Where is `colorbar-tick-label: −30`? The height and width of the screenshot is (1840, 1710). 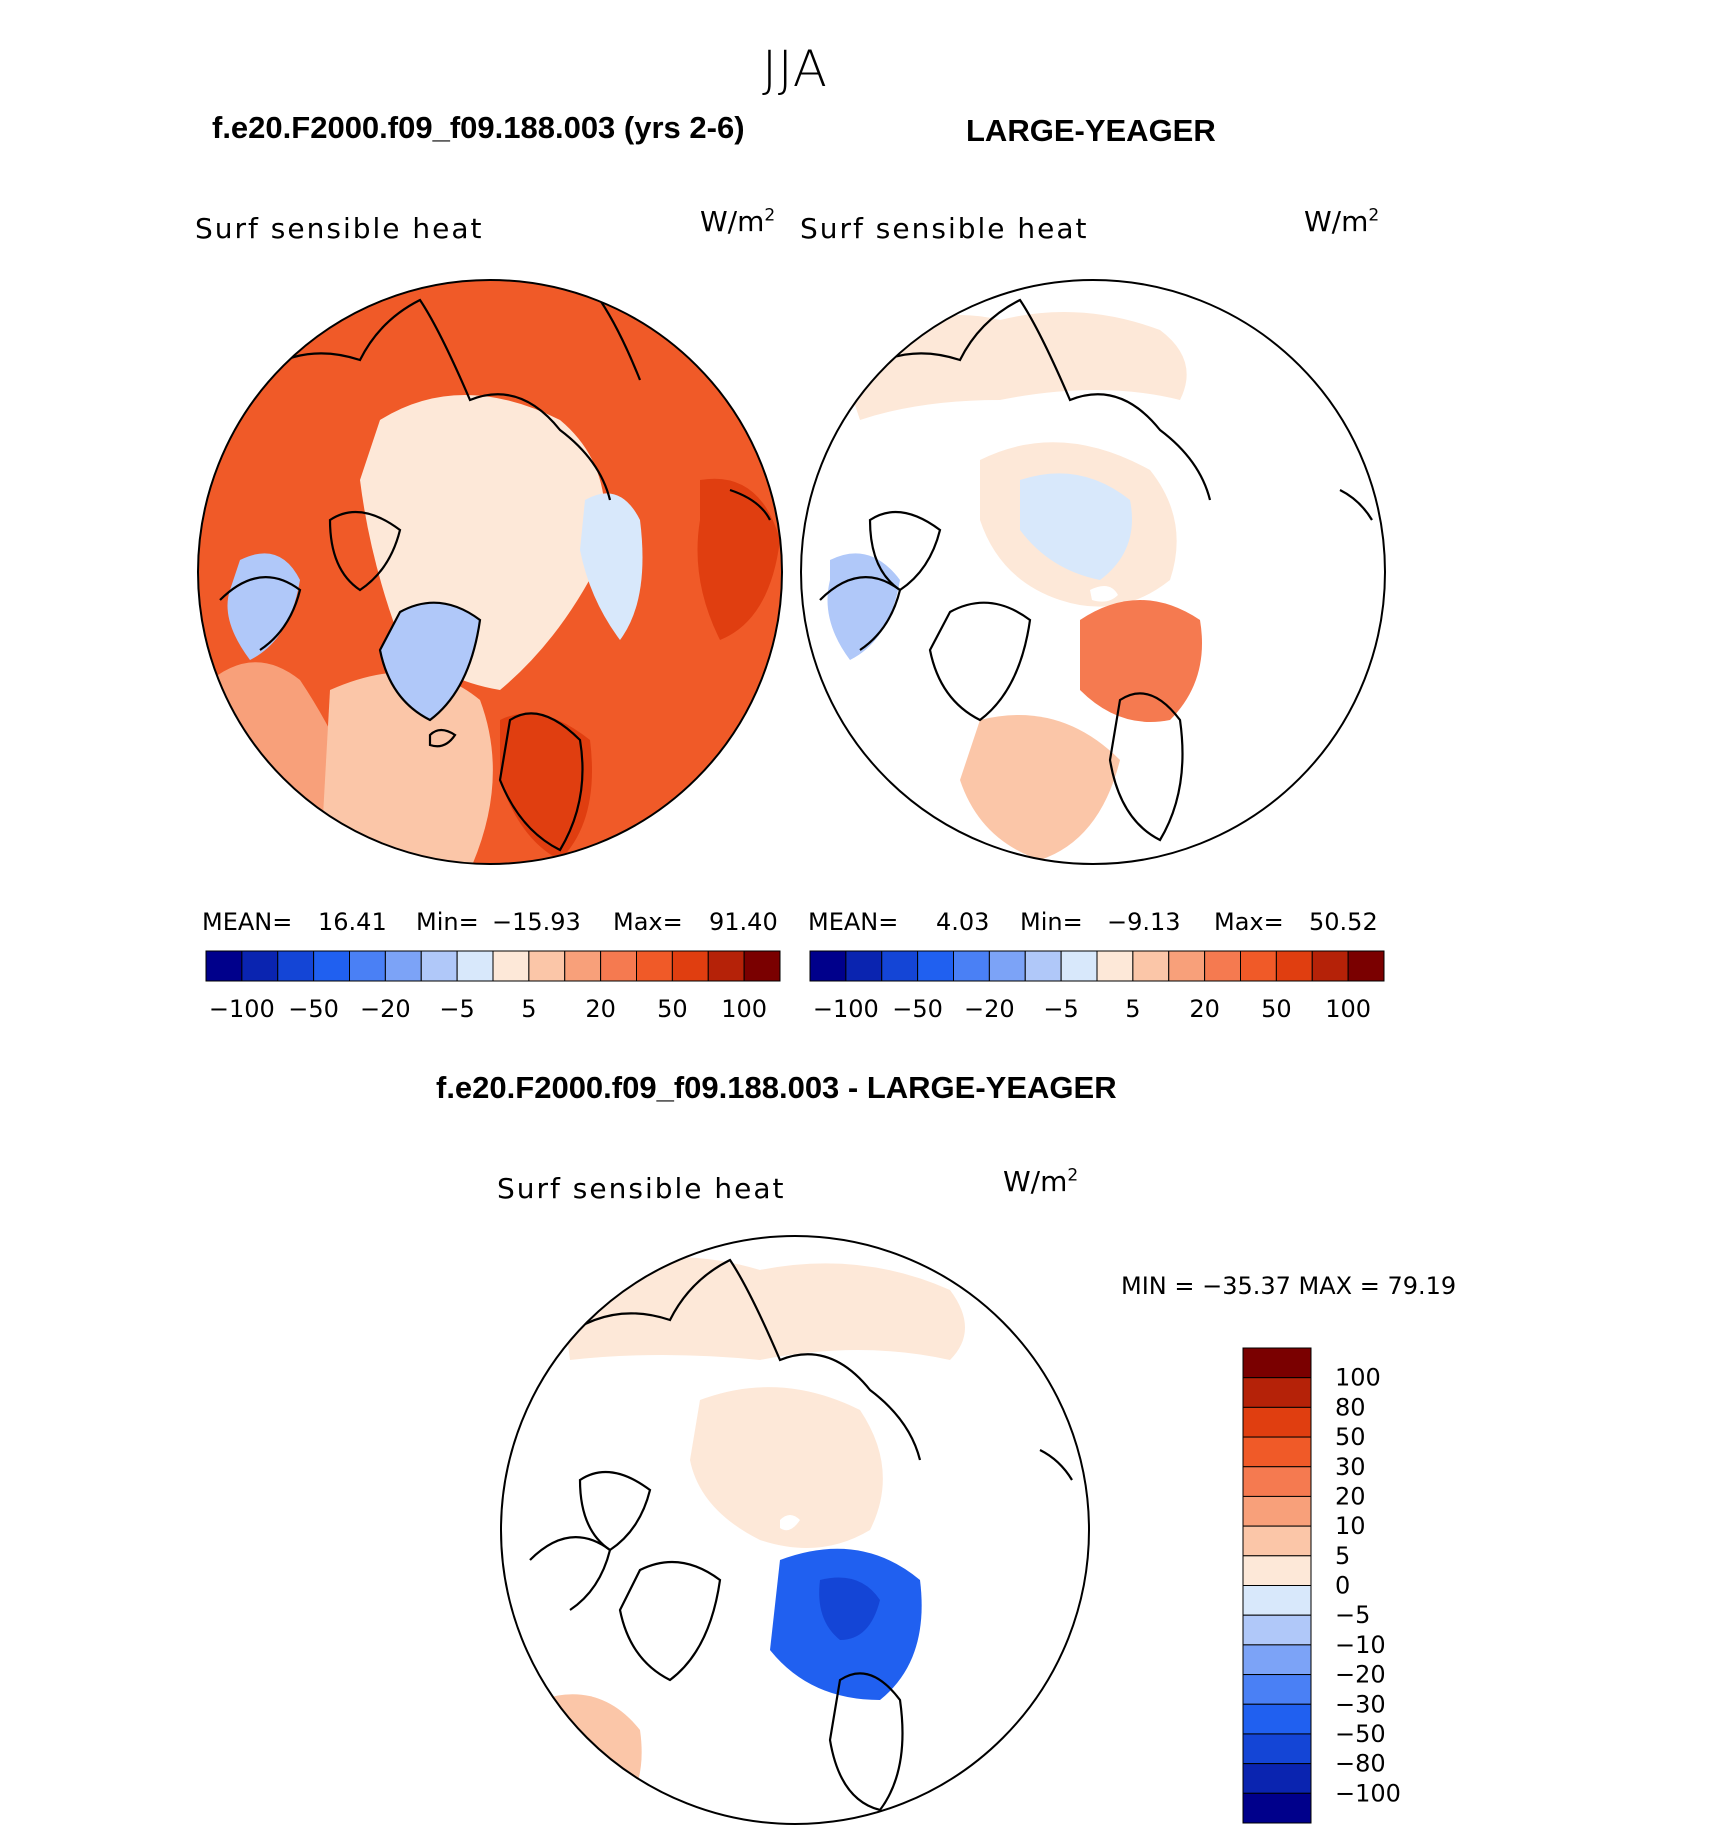
colorbar-tick-label: −30 is located at coordinates (1360, 1704).